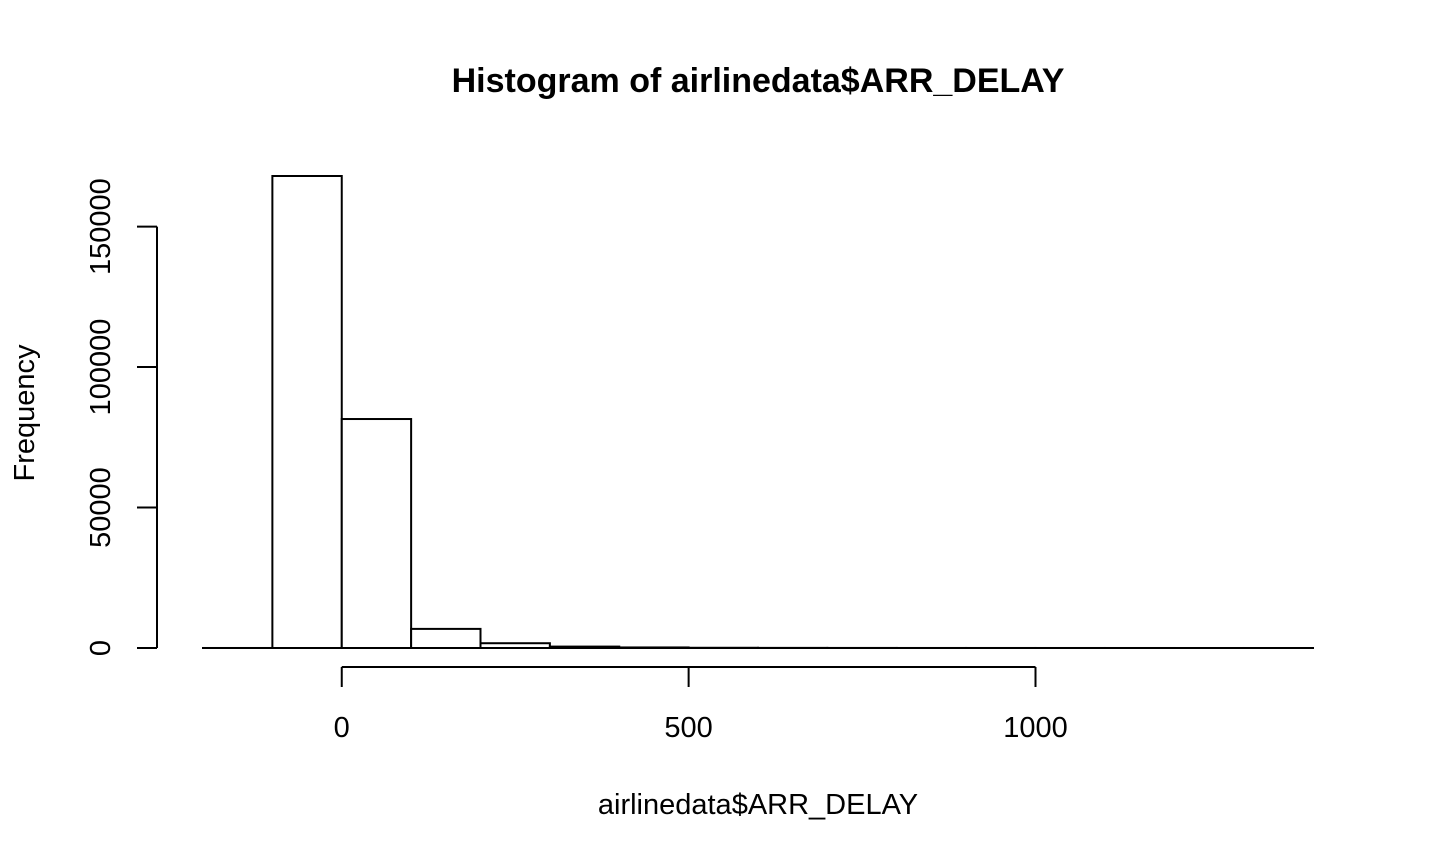 The width and height of the screenshot is (1440, 864). Describe the element at coordinates (101, 507) in the screenshot. I see `y-tick-label: 50000` at that location.